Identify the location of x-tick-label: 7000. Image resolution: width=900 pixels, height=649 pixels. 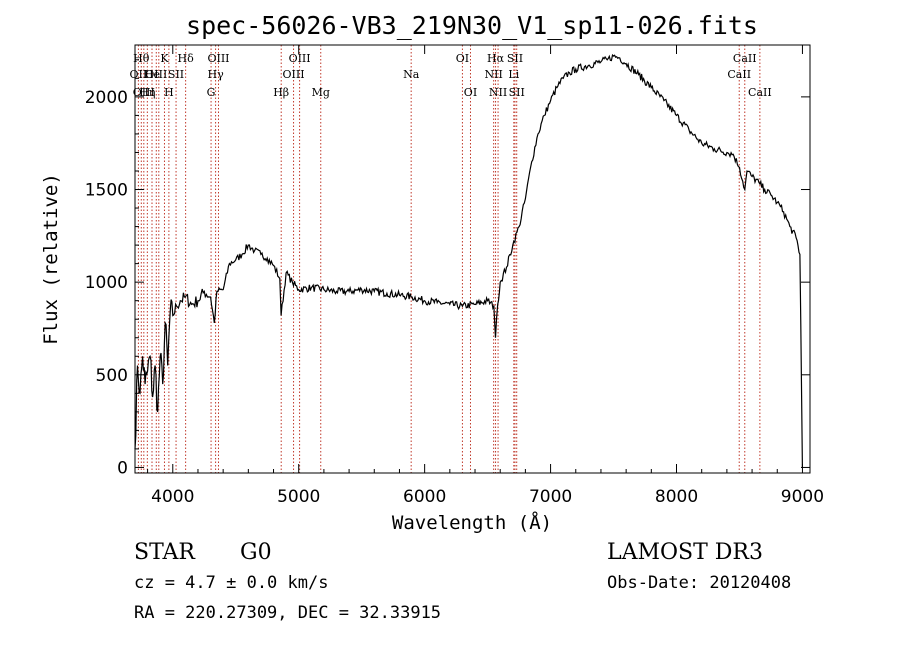
(550, 497).